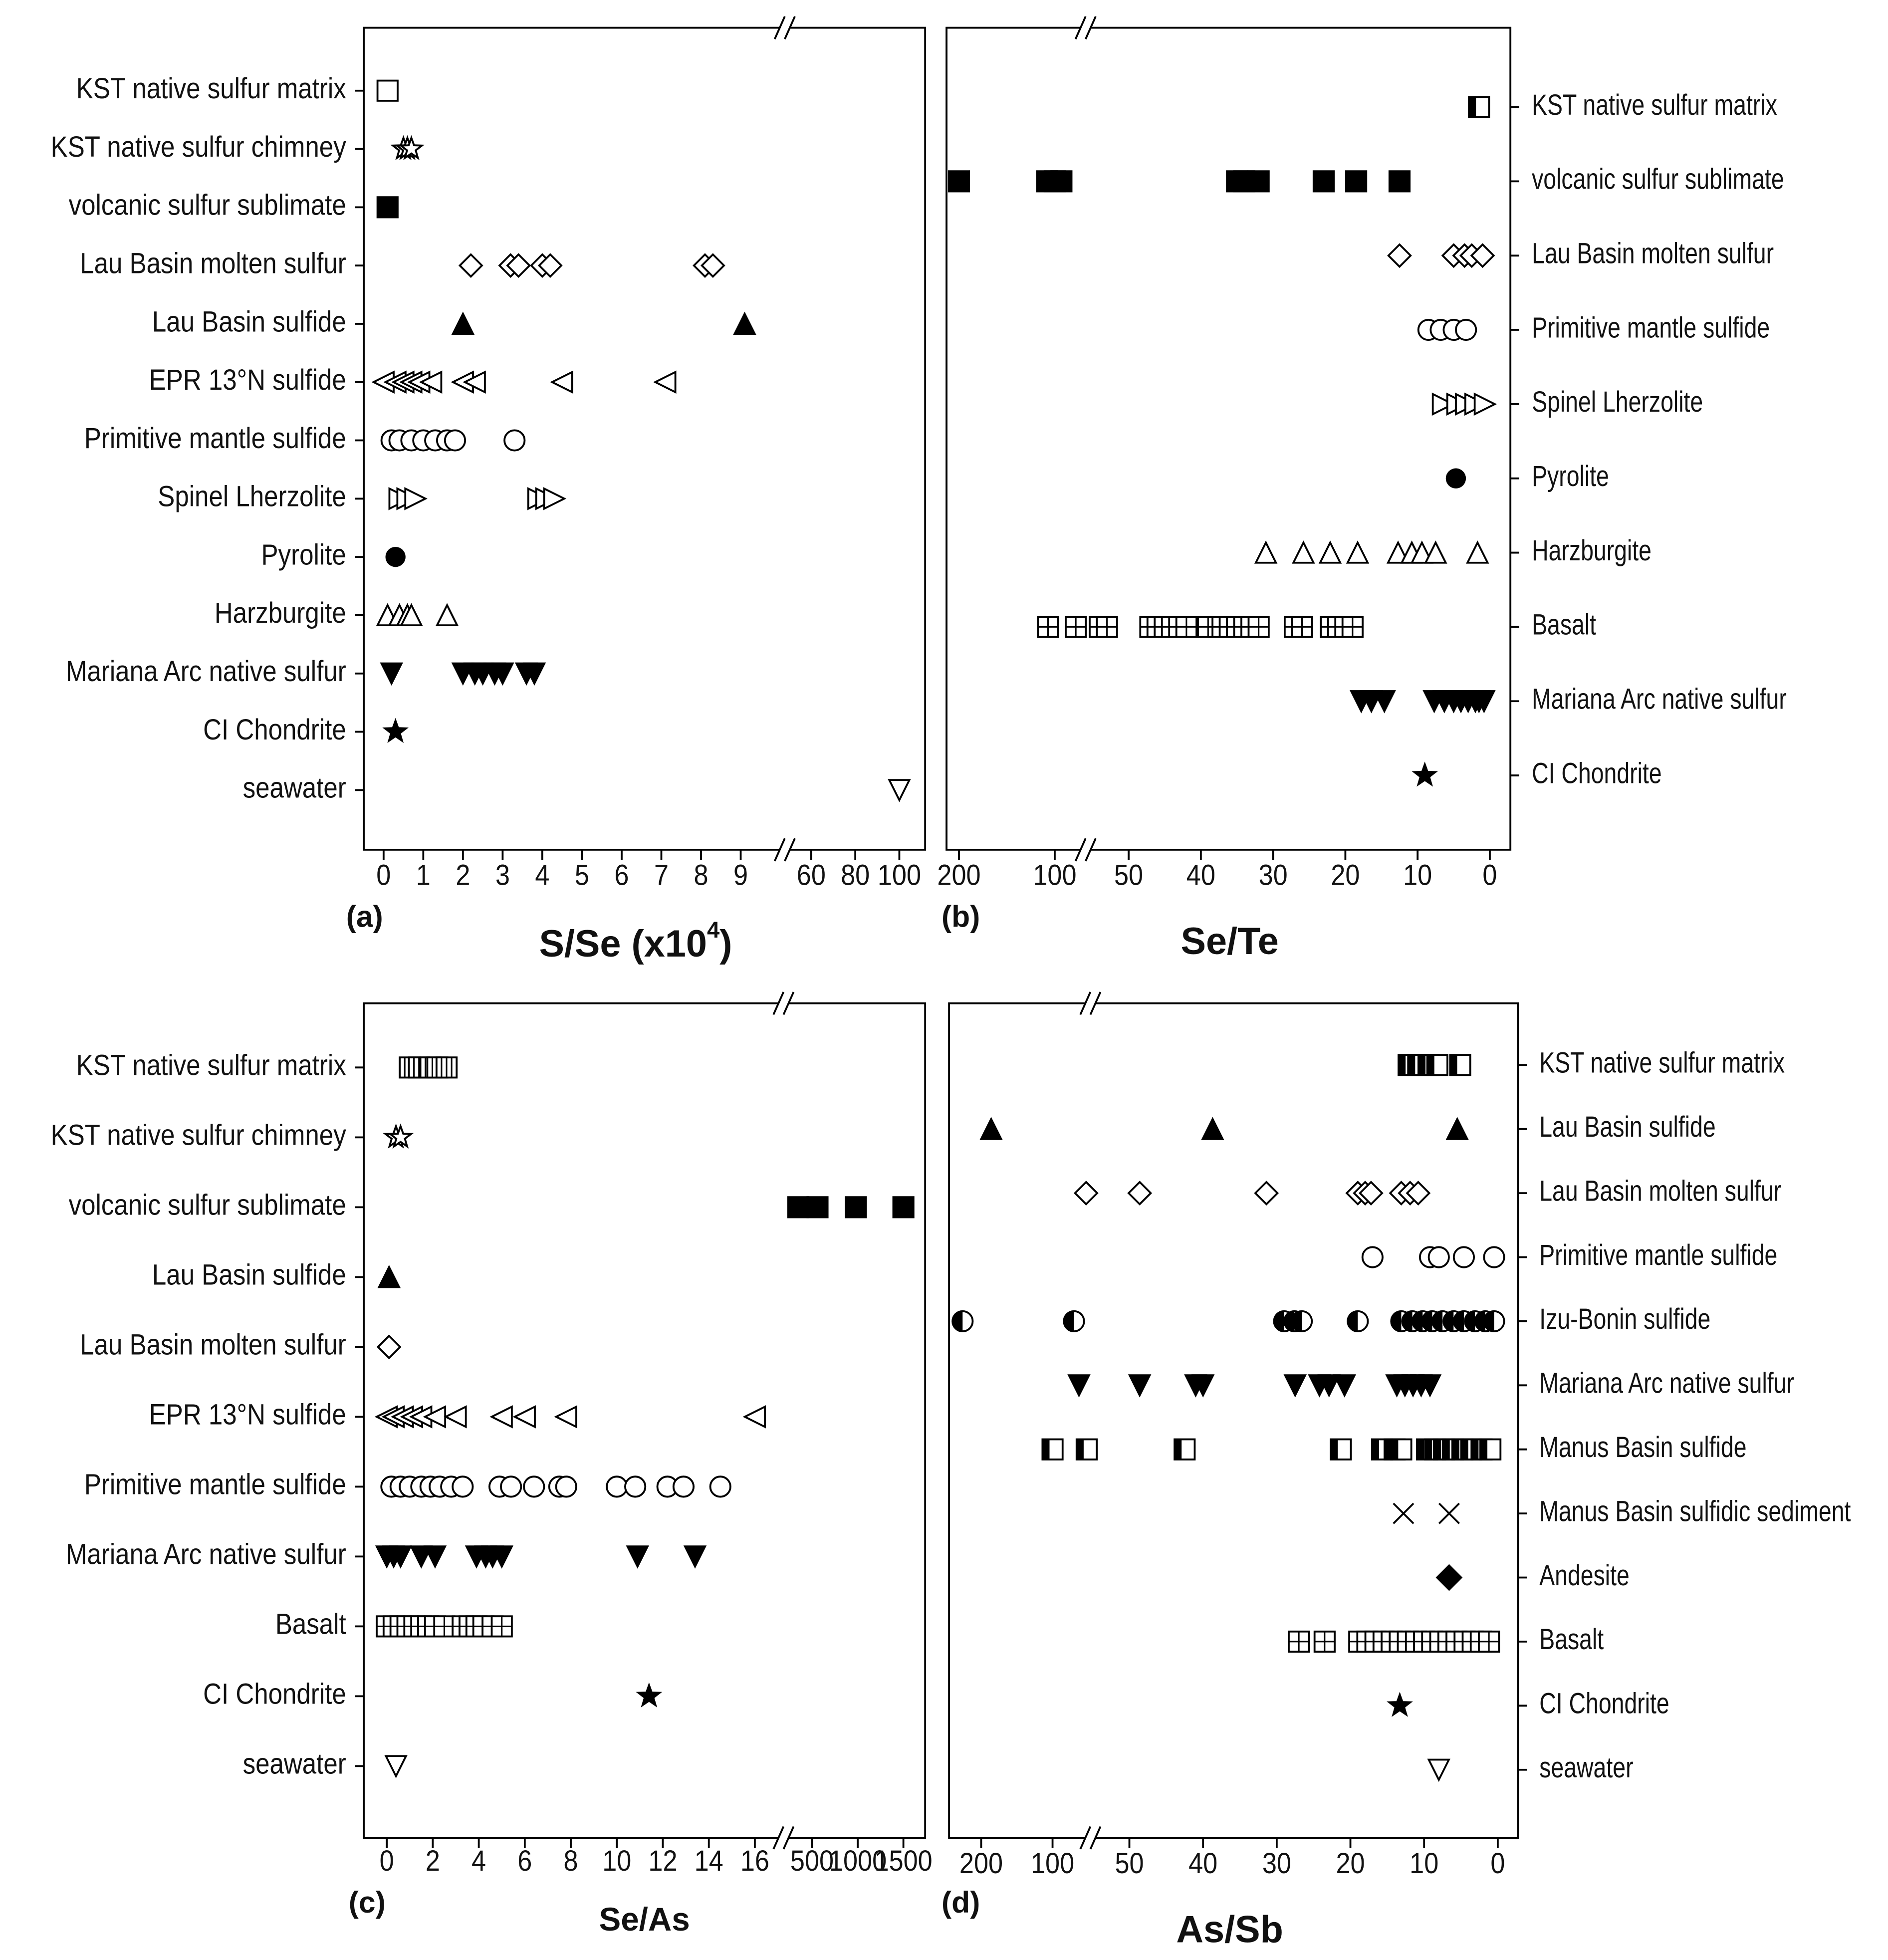 The image size is (1888, 1960). Describe the element at coordinates (662, 1860) in the screenshot. I see `x-tick-label: 12` at that location.